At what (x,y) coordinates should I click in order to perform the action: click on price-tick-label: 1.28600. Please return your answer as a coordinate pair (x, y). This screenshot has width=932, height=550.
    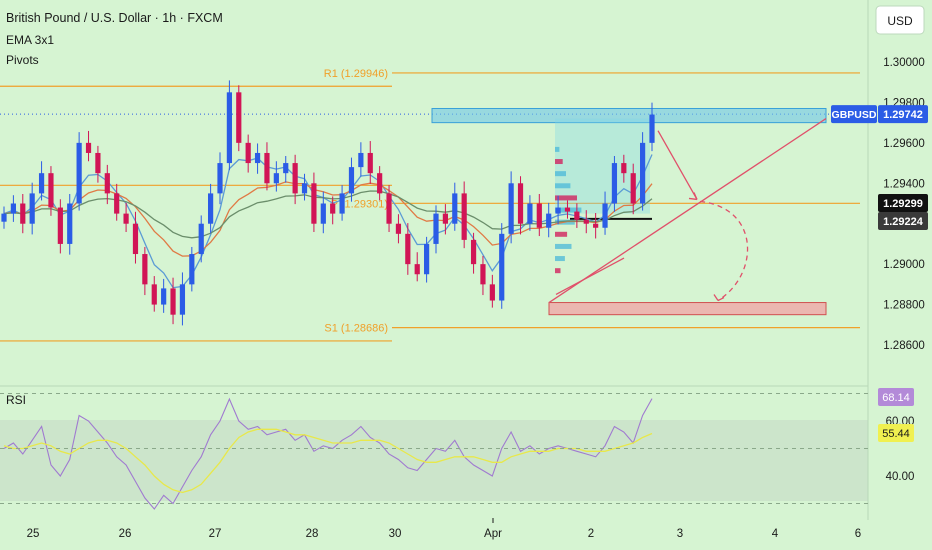
    Looking at the image, I should click on (904, 346).